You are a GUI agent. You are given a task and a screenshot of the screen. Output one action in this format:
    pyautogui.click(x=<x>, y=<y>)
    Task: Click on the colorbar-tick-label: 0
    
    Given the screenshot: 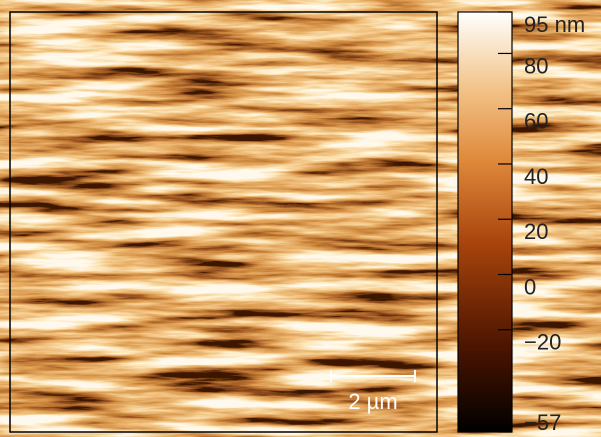 What is the action you would take?
    pyautogui.click(x=530, y=286)
    